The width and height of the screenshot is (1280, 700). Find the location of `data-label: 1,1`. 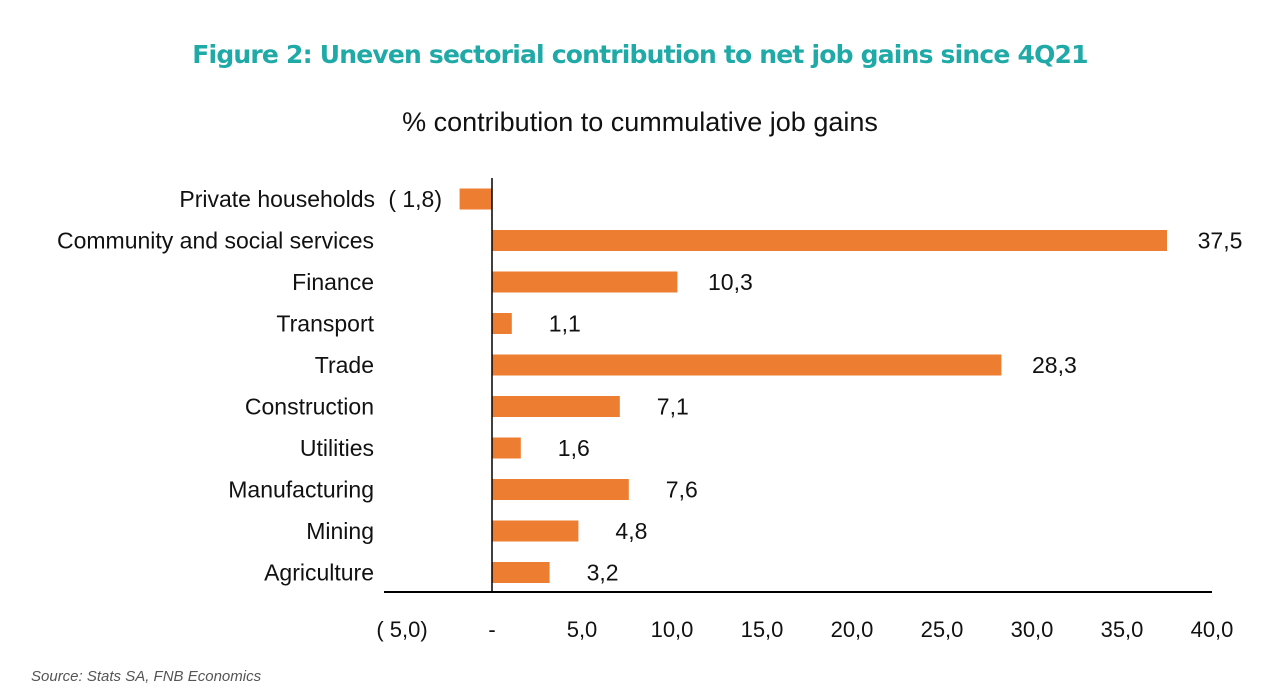

data-label: 1,1 is located at coordinates (565, 324).